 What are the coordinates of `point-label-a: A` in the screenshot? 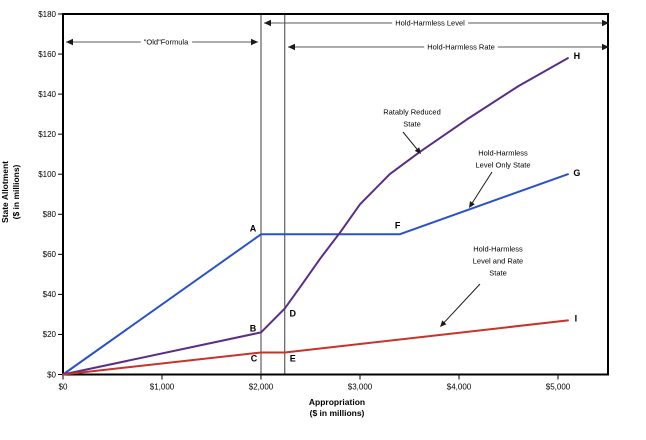 It's located at (253, 228).